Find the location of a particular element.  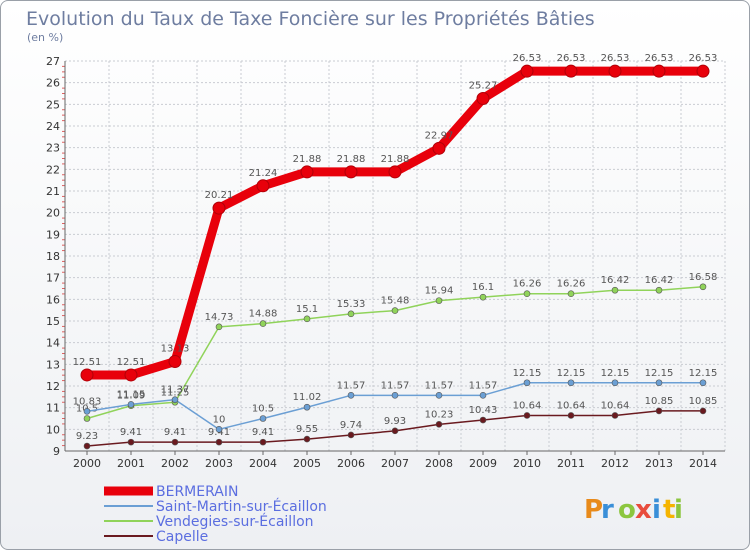

legend-item: Saint-Martin-sur-Écaillon is located at coordinates (215, 506).